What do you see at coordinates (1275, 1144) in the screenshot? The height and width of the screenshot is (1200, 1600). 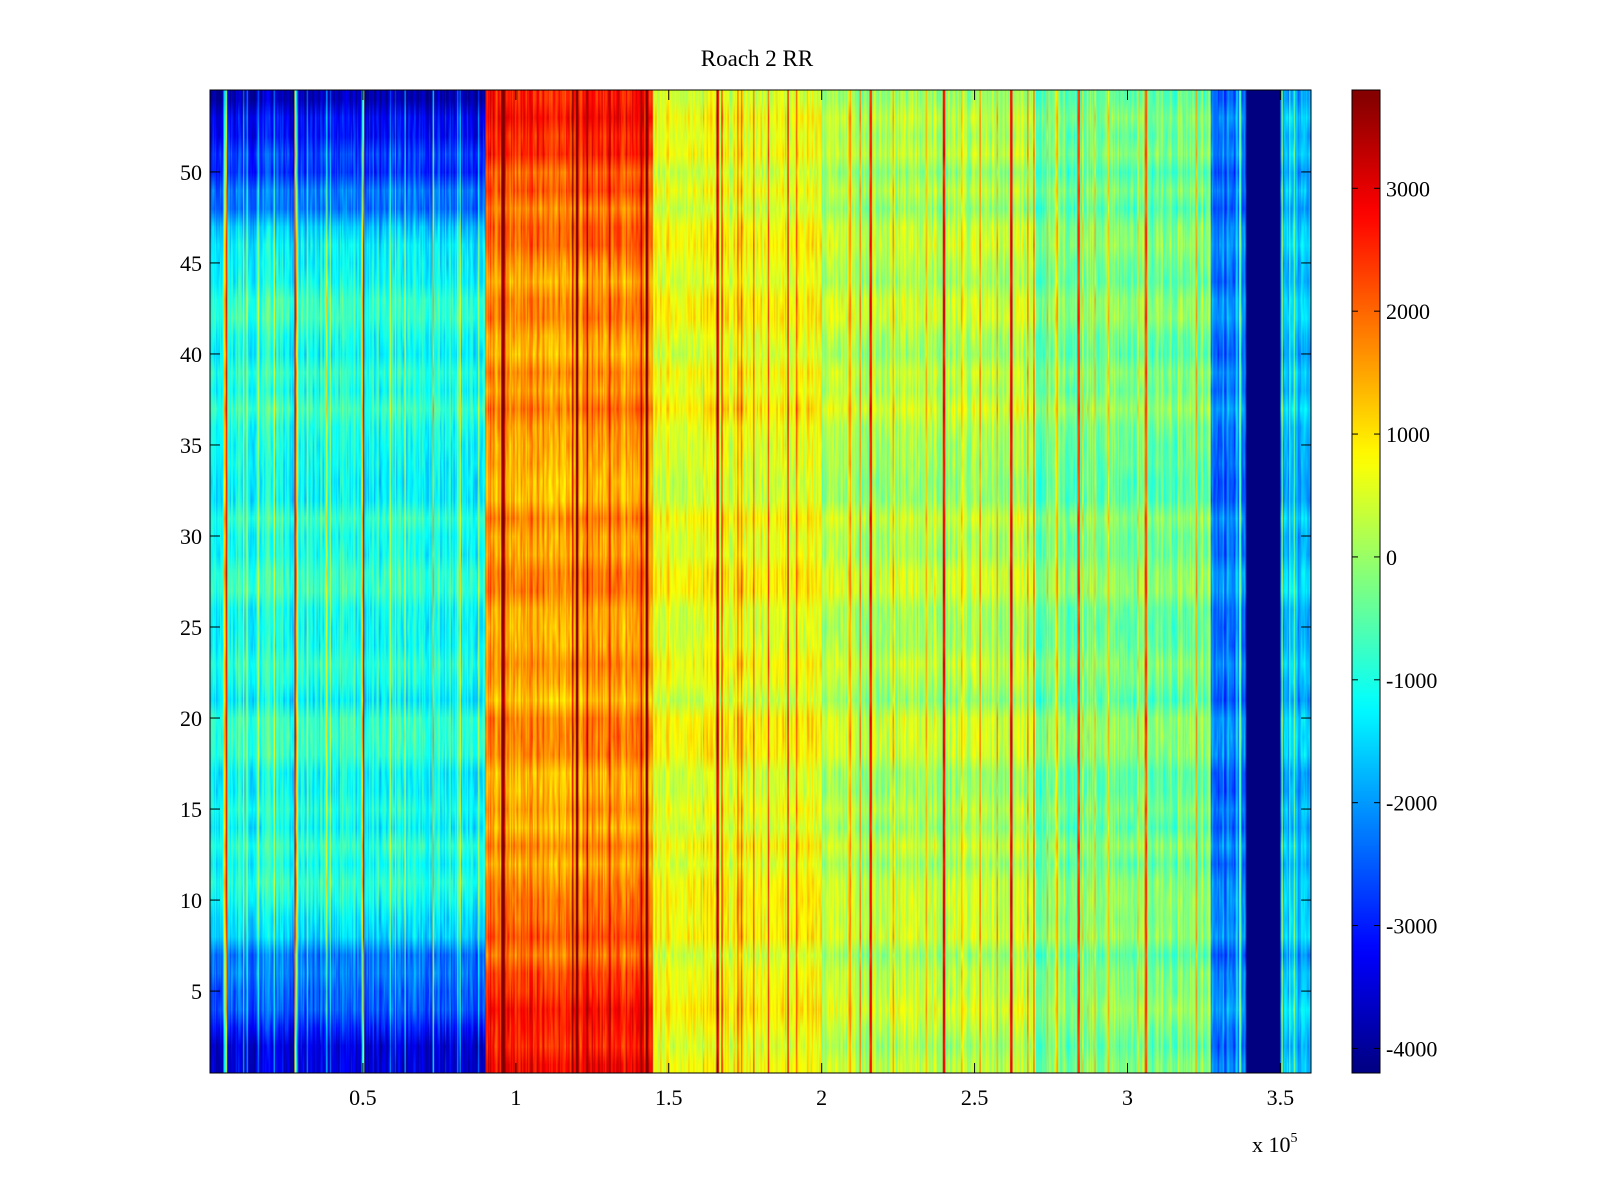 I see `x-exponent-label: x 105` at bounding box center [1275, 1144].